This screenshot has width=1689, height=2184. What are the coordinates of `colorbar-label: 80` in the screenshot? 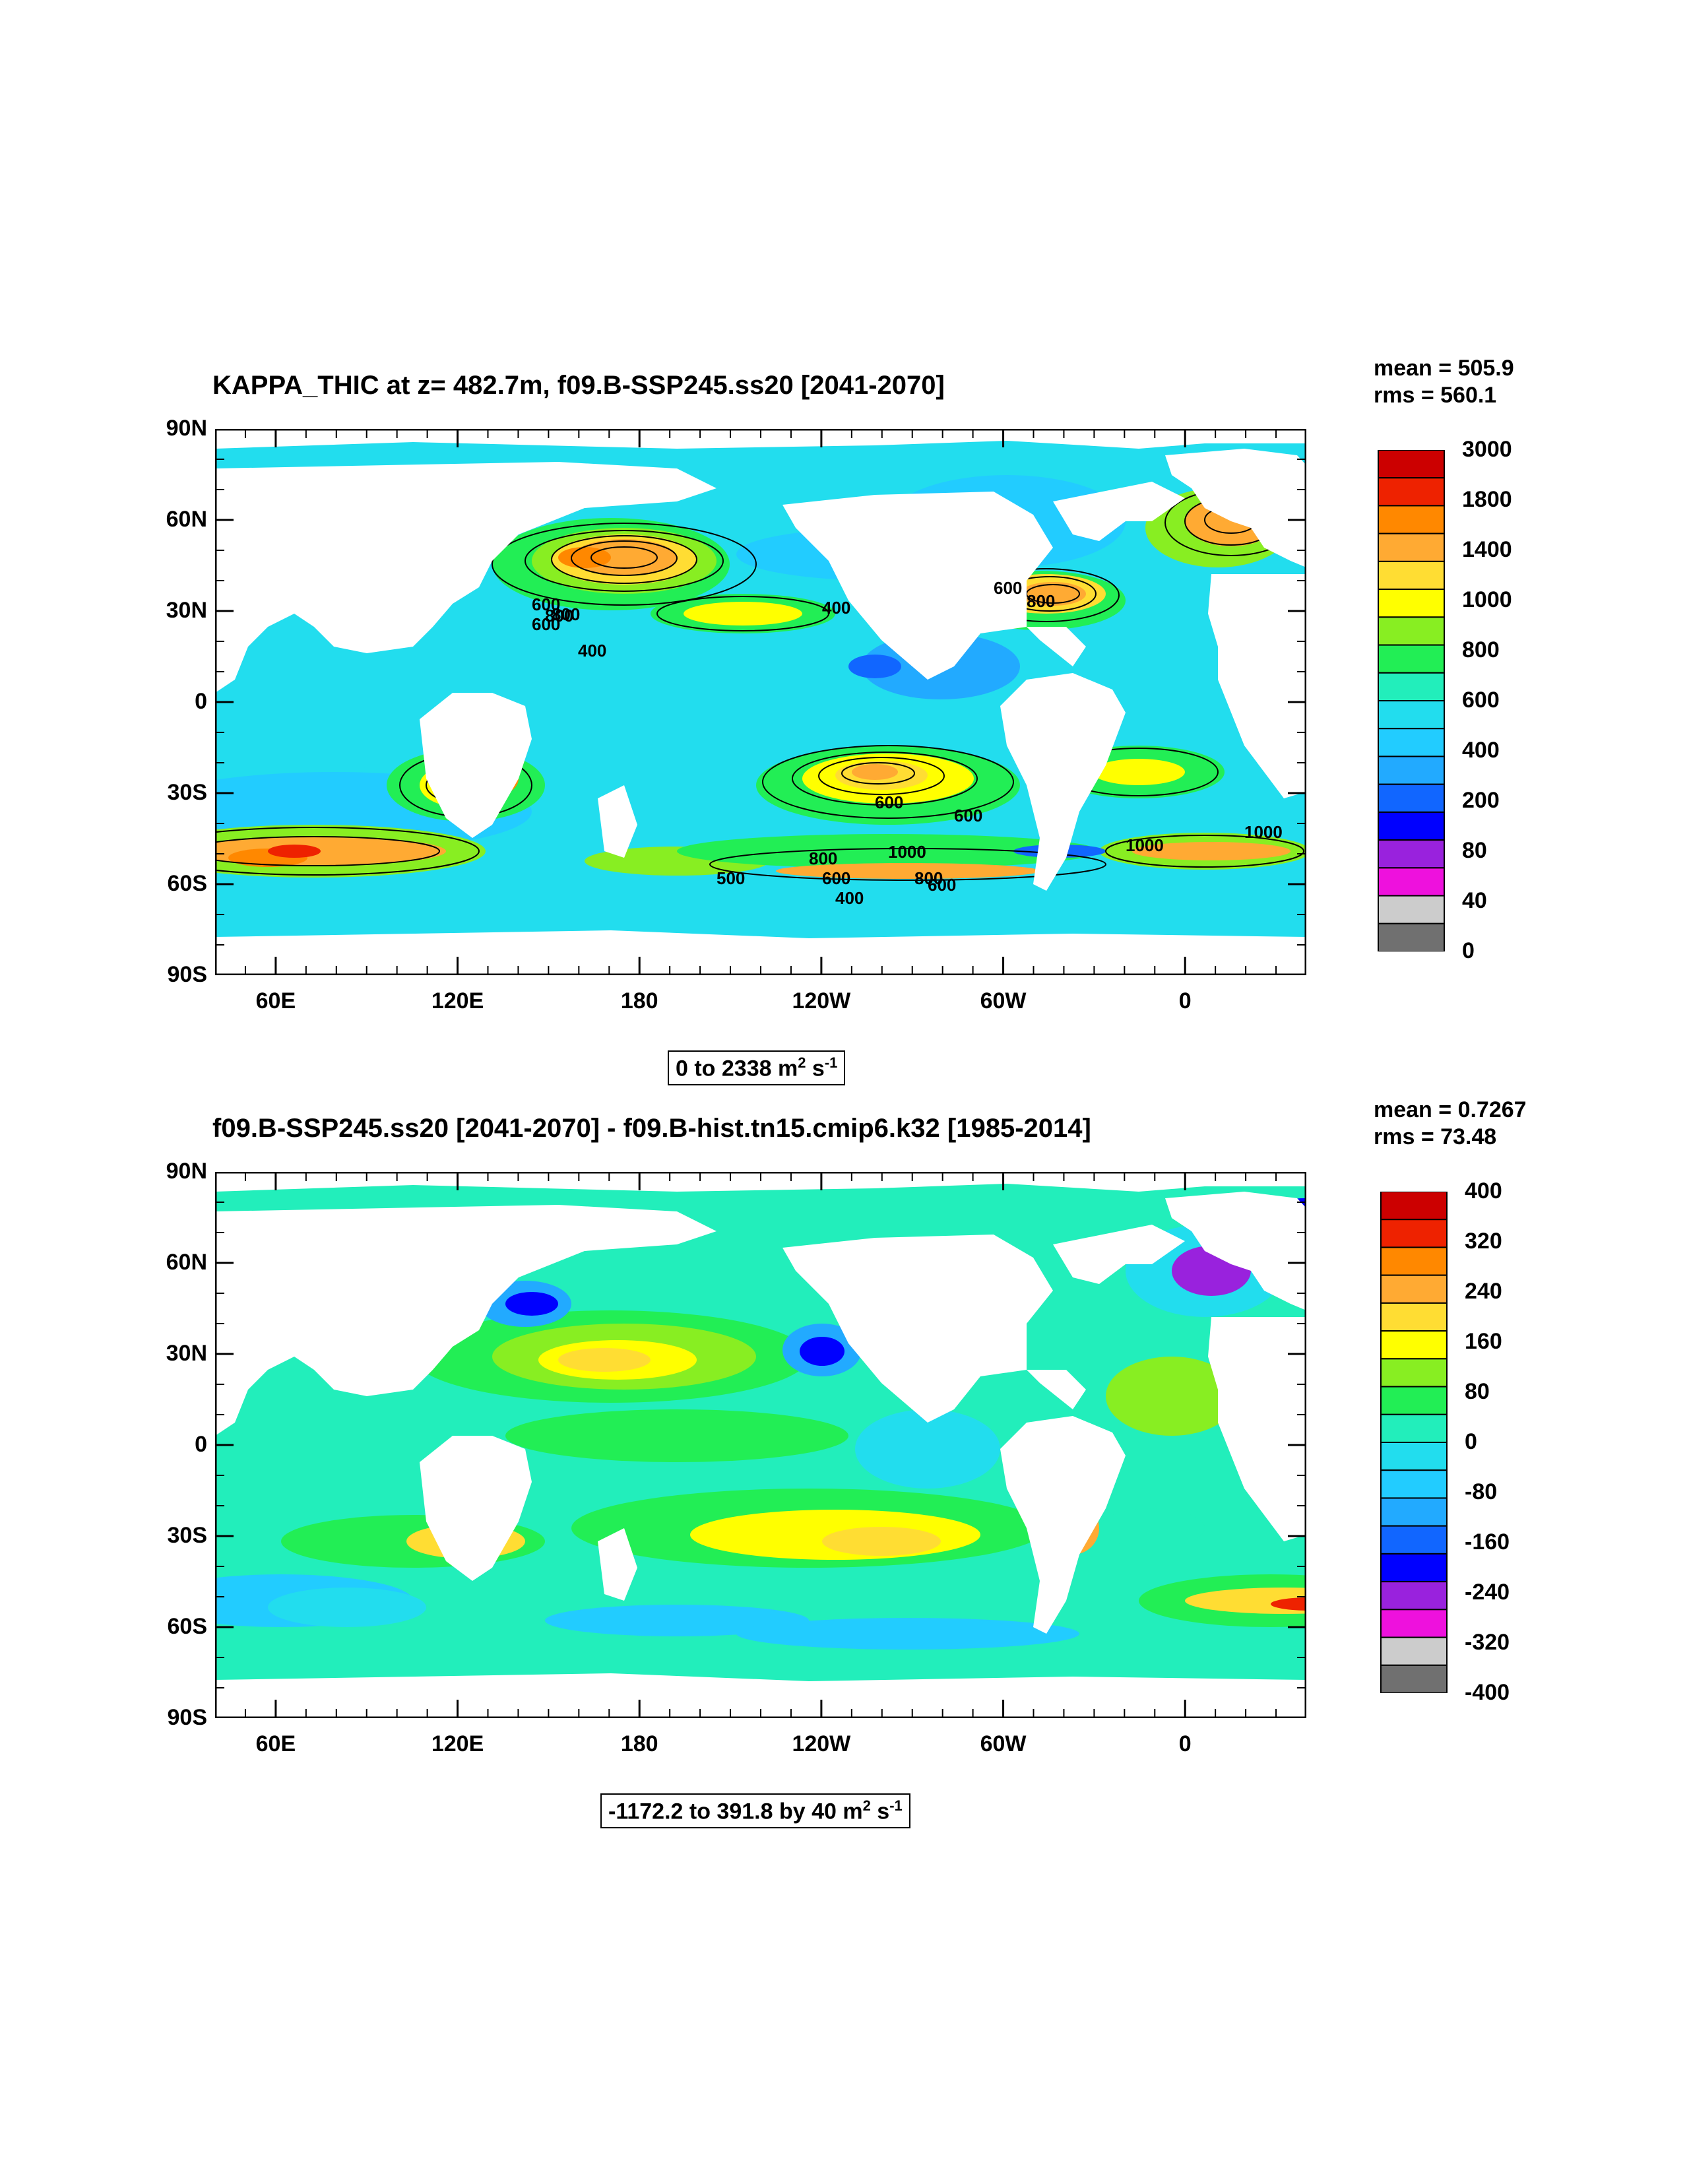 It's located at (1478, 1391).